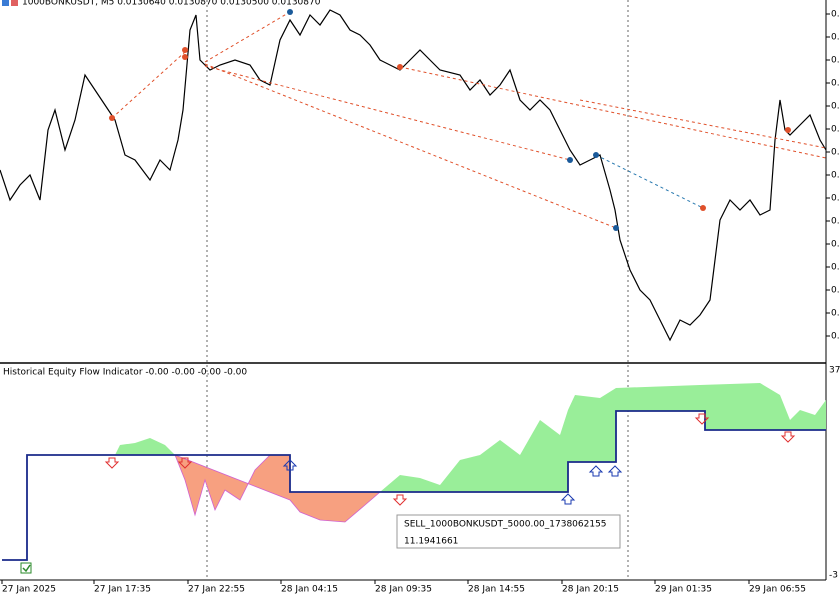 The width and height of the screenshot is (840, 600). I want to click on tooltip-text: SELL_1000BONKUSDT_5000.00_1738062155, so click(505, 525).